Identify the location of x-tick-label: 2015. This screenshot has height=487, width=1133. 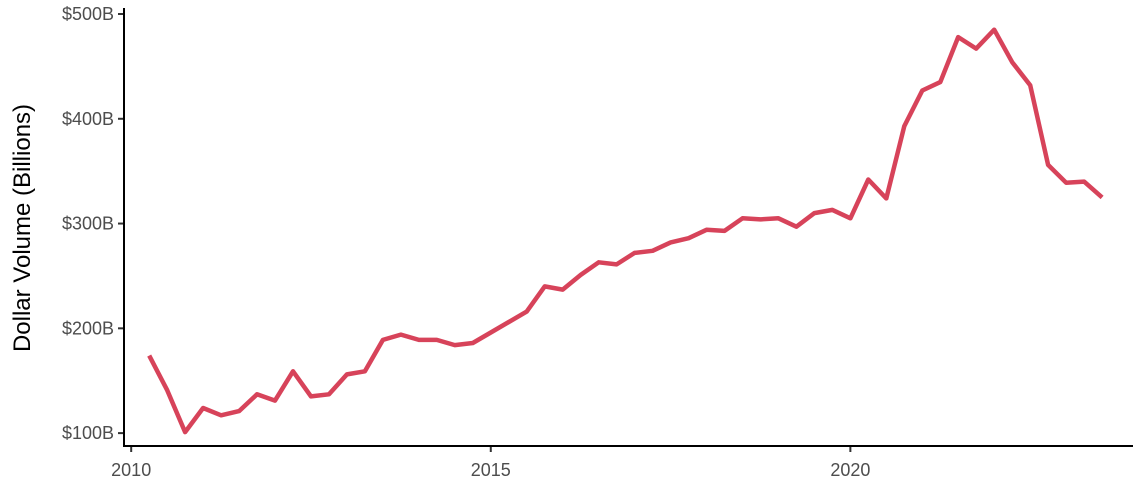
(491, 470).